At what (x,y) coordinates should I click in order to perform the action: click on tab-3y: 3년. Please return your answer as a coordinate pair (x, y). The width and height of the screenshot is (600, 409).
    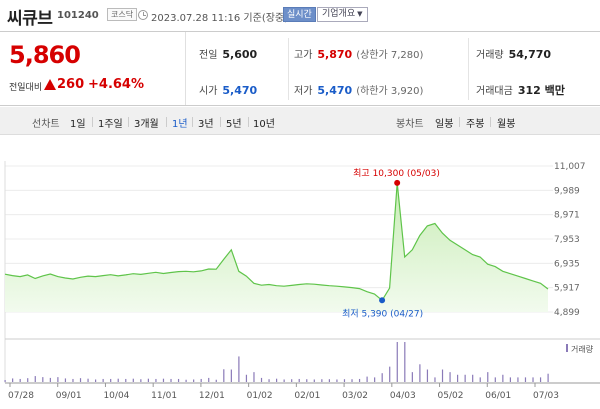
    Looking at the image, I should click on (206, 124).